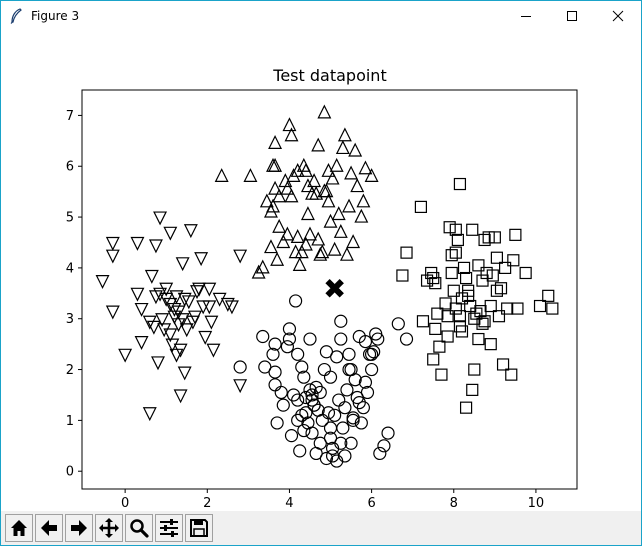  I want to click on close-button, so click(618, 16).